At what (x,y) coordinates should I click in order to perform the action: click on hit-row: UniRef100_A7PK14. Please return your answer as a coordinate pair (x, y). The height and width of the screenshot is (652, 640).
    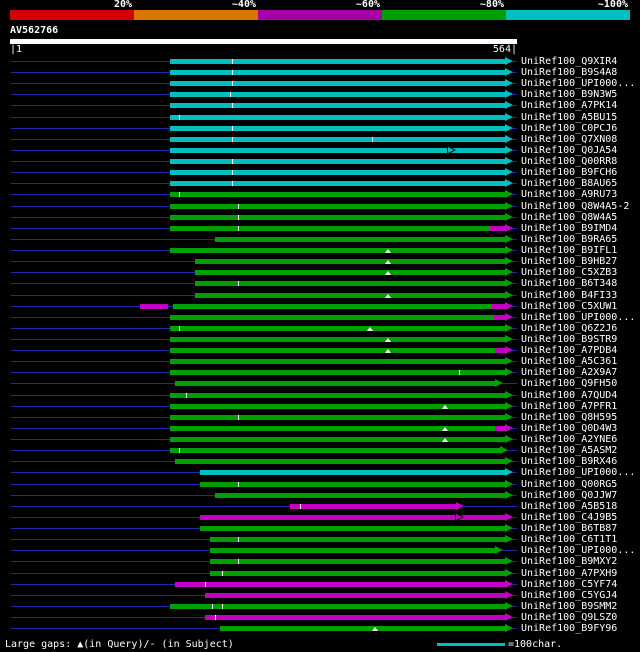
    Looking at the image, I should click on (320, 105).